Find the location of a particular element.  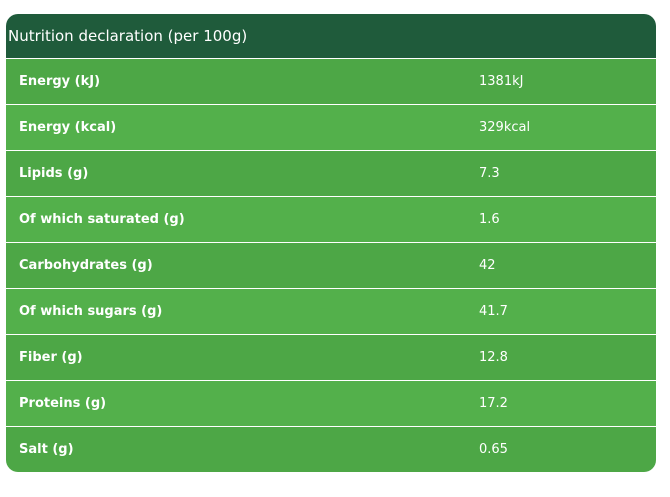

row-label: Of which saturated (g) is located at coordinates (102, 219).